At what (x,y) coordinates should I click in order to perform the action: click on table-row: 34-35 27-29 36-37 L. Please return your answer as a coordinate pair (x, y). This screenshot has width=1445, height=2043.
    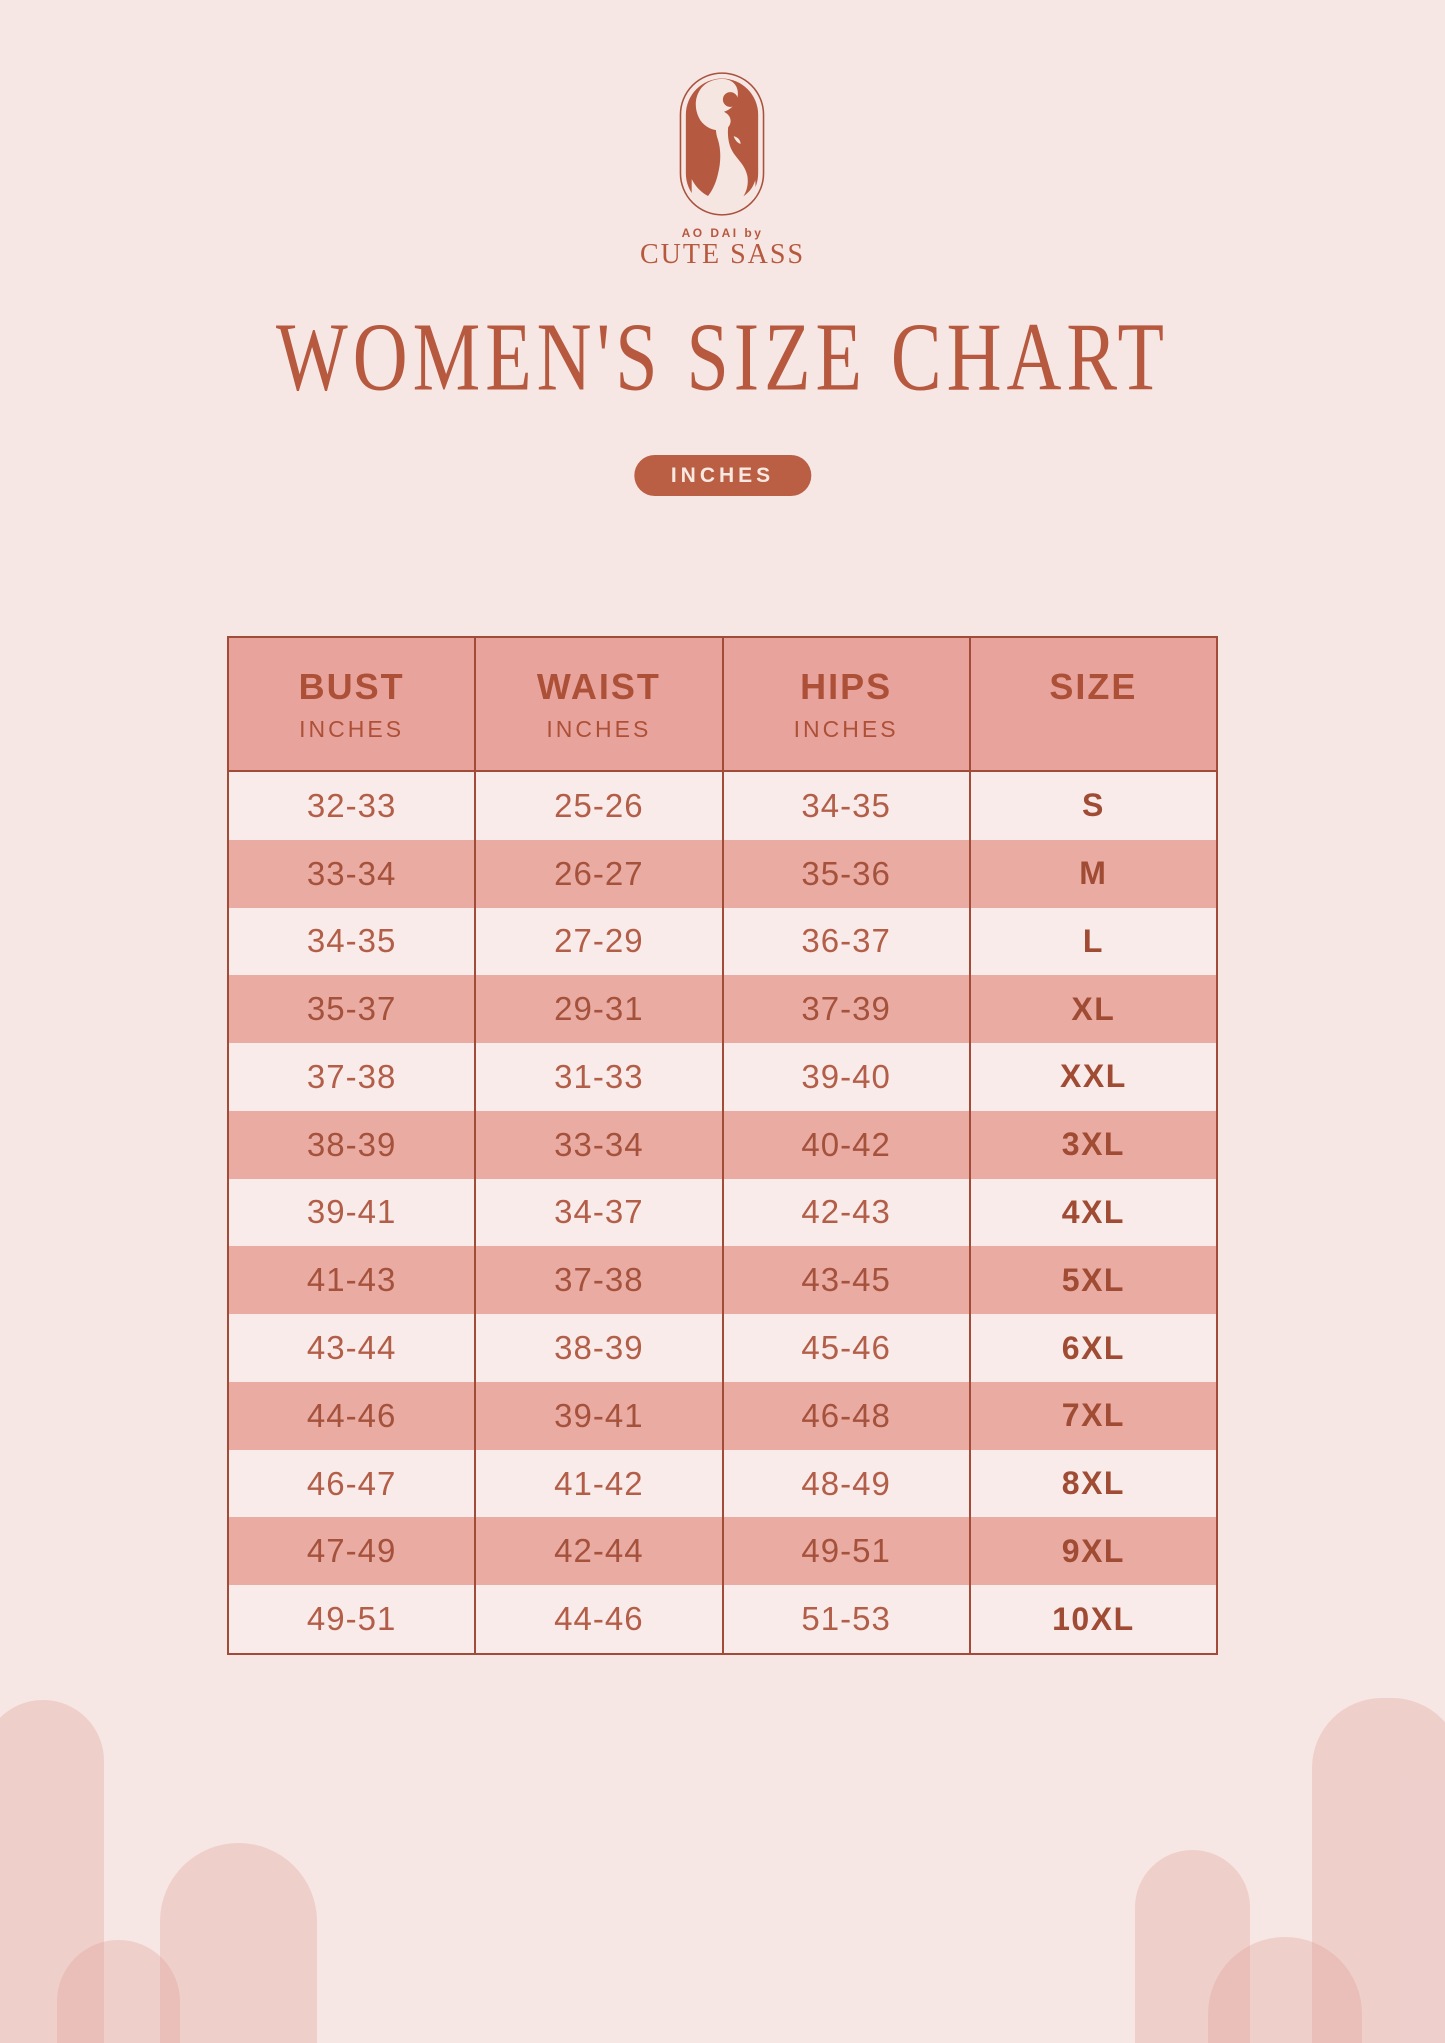
    Looking at the image, I should click on (722, 941).